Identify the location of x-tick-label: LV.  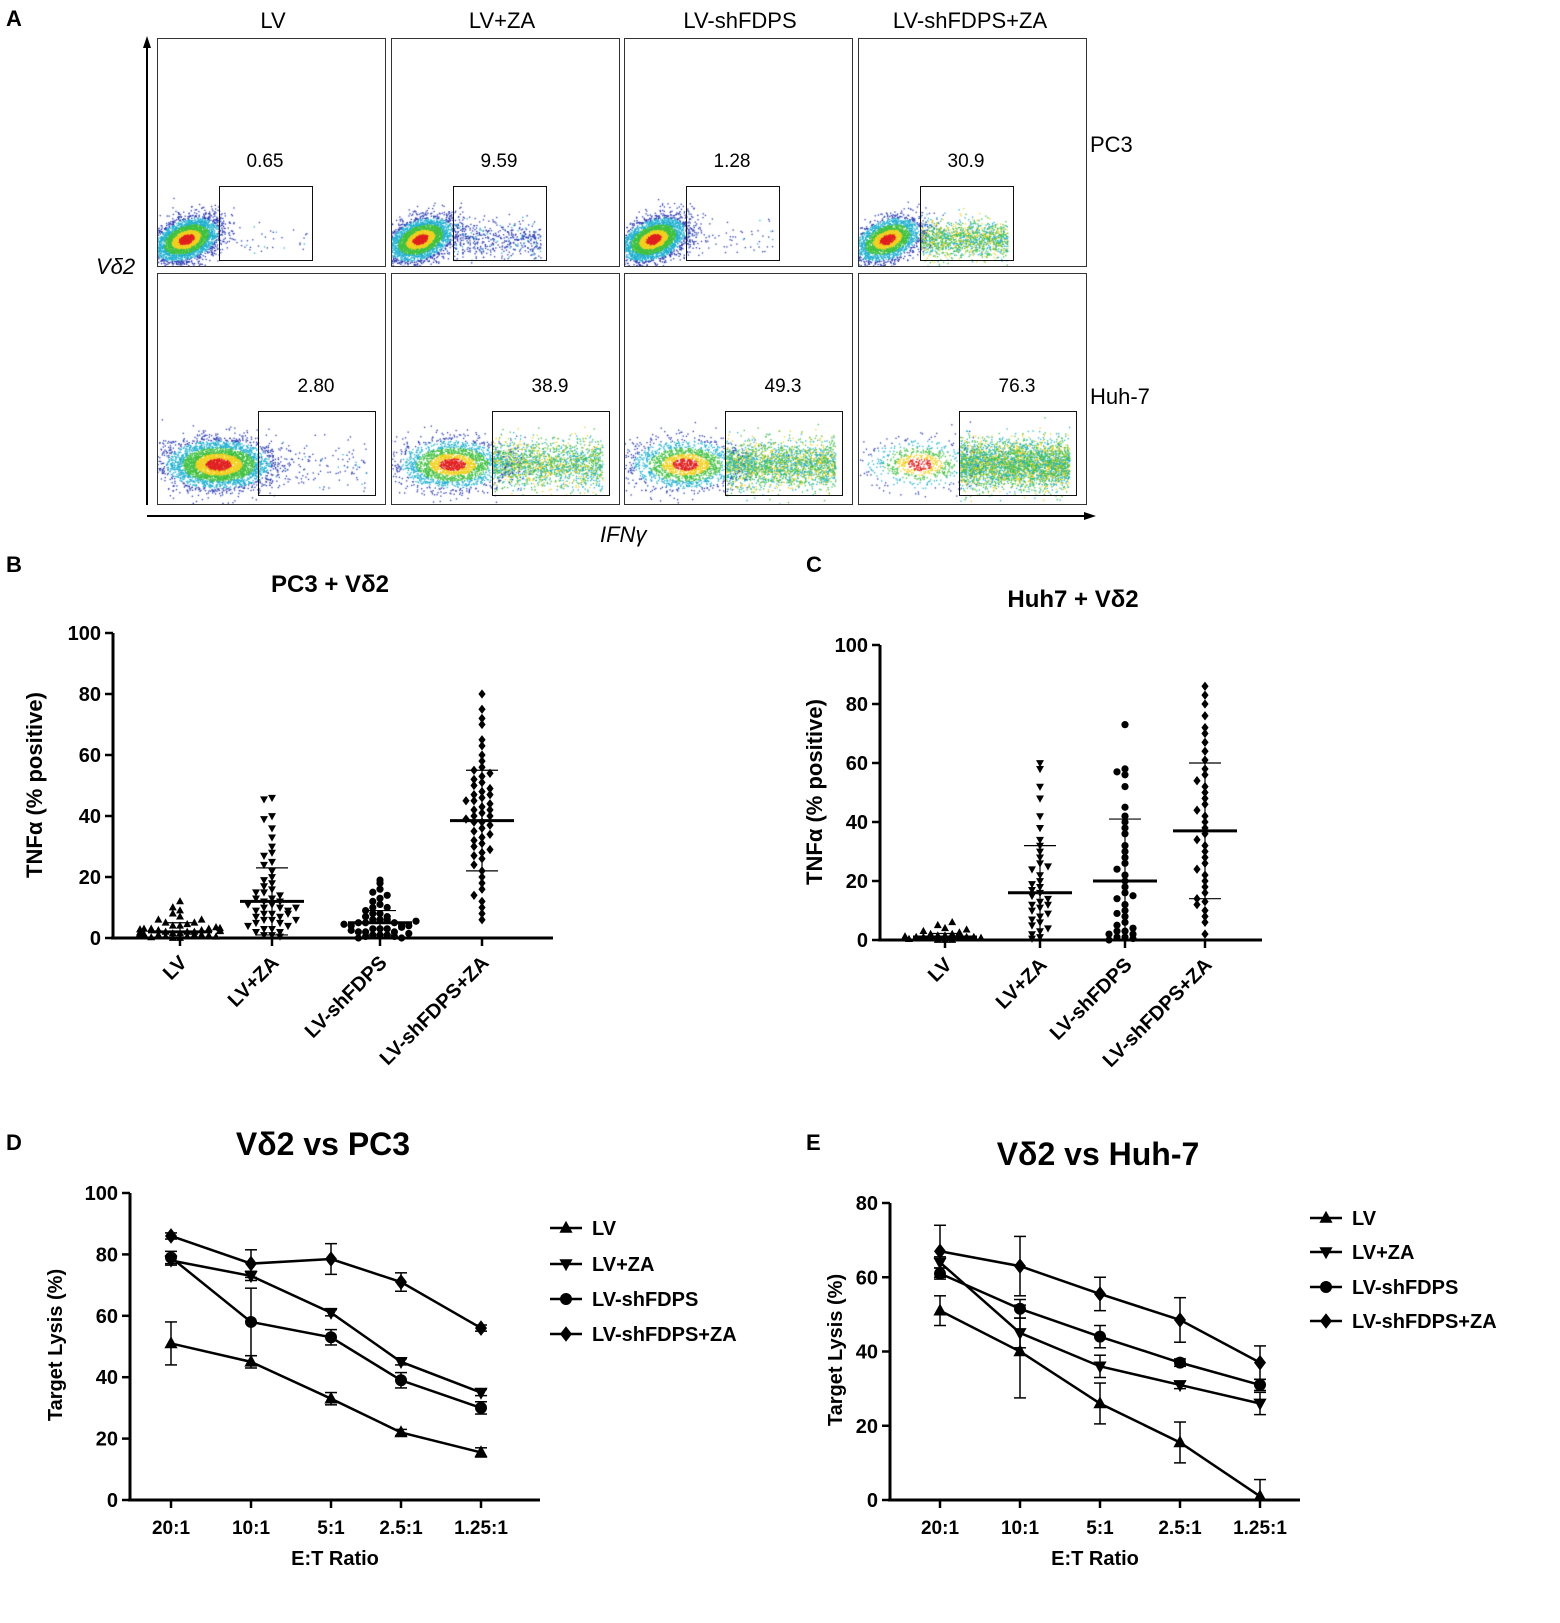
(175, 968).